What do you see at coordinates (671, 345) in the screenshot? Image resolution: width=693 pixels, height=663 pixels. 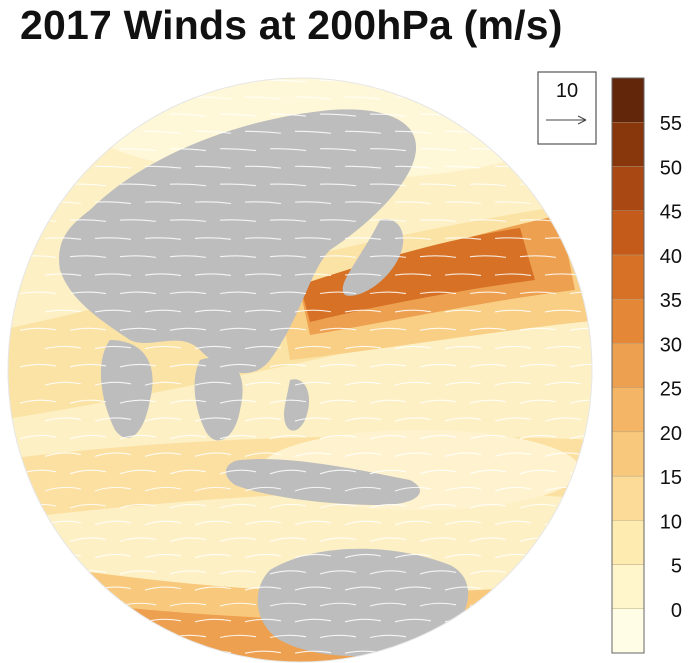 I see `colorbar-tick-label: 30` at bounding box center [671, 345].